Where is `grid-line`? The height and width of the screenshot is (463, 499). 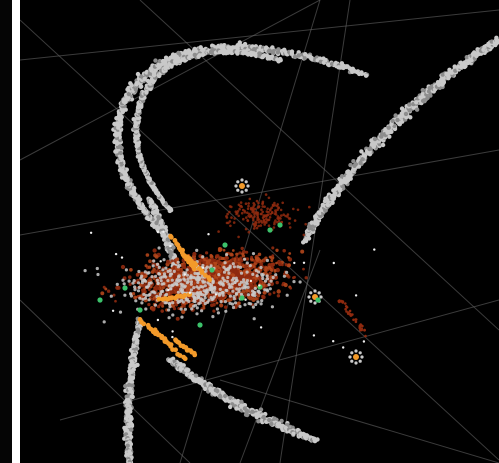 grid-line is located at coordinates (105, 381).